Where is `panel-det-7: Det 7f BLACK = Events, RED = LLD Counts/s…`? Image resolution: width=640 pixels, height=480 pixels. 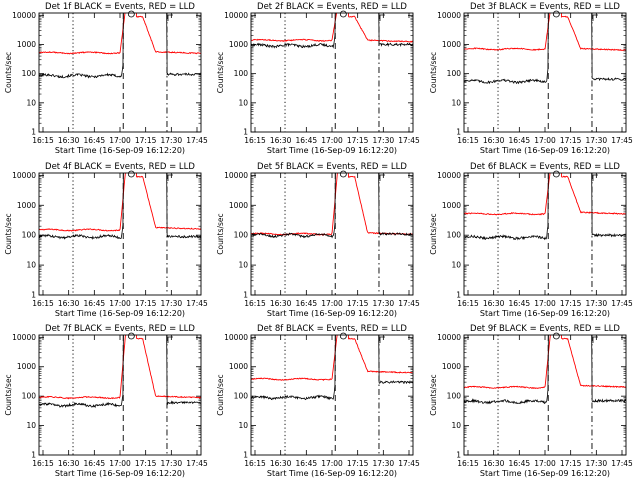
panel-det-7: Det 7f BLACK = Events, RED = LLD Counts/s… is located at coordinates (106, 401).